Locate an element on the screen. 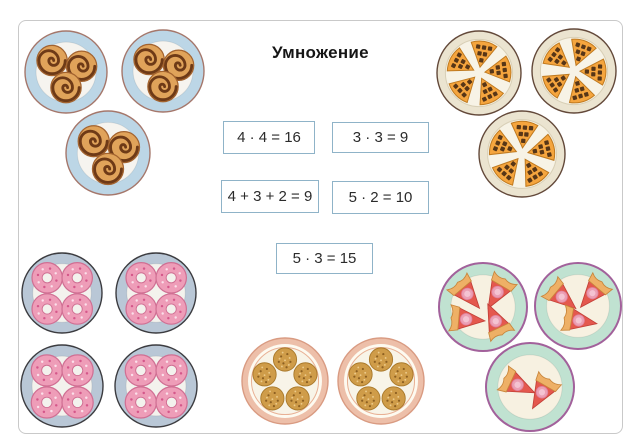 This screenshot has height=448, width=640. equation-box-4plus3plus2: 4 + 3 + 2 = 9 is located at coordinates (270, 196).